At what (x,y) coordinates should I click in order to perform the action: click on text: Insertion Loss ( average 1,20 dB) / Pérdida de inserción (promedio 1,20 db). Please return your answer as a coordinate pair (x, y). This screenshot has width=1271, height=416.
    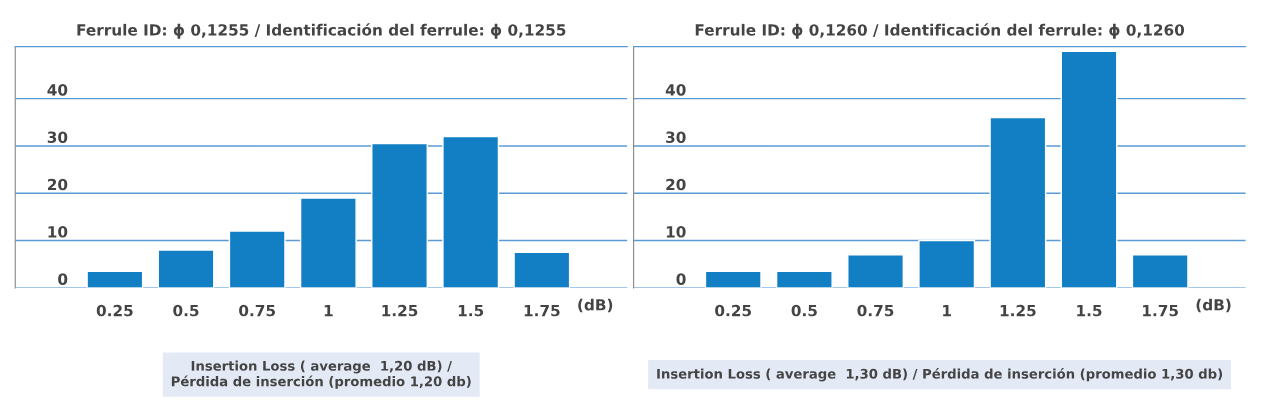
    Looking at the image, I should click on (321, 374).